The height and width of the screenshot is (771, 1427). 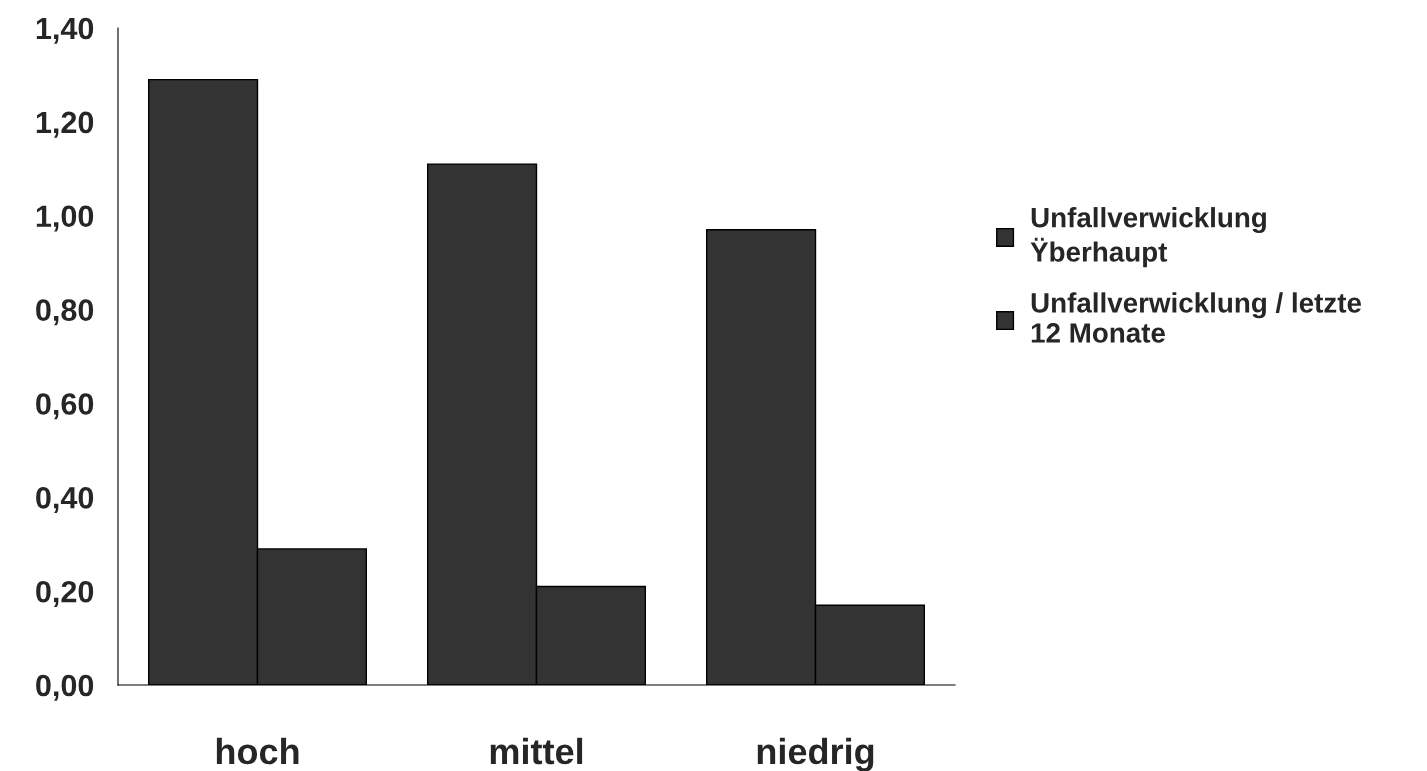 I want to click on legend-label: Unfallverwicklung Ÿberhaupt, so click(x=1148, y=237).